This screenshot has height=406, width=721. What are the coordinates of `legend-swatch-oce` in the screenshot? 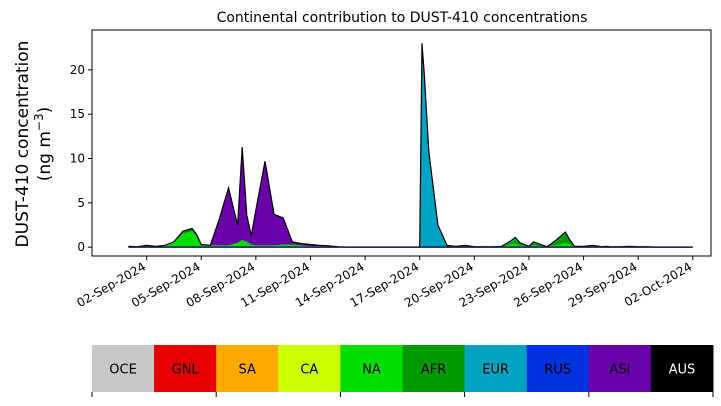 It's located at (123, 368).